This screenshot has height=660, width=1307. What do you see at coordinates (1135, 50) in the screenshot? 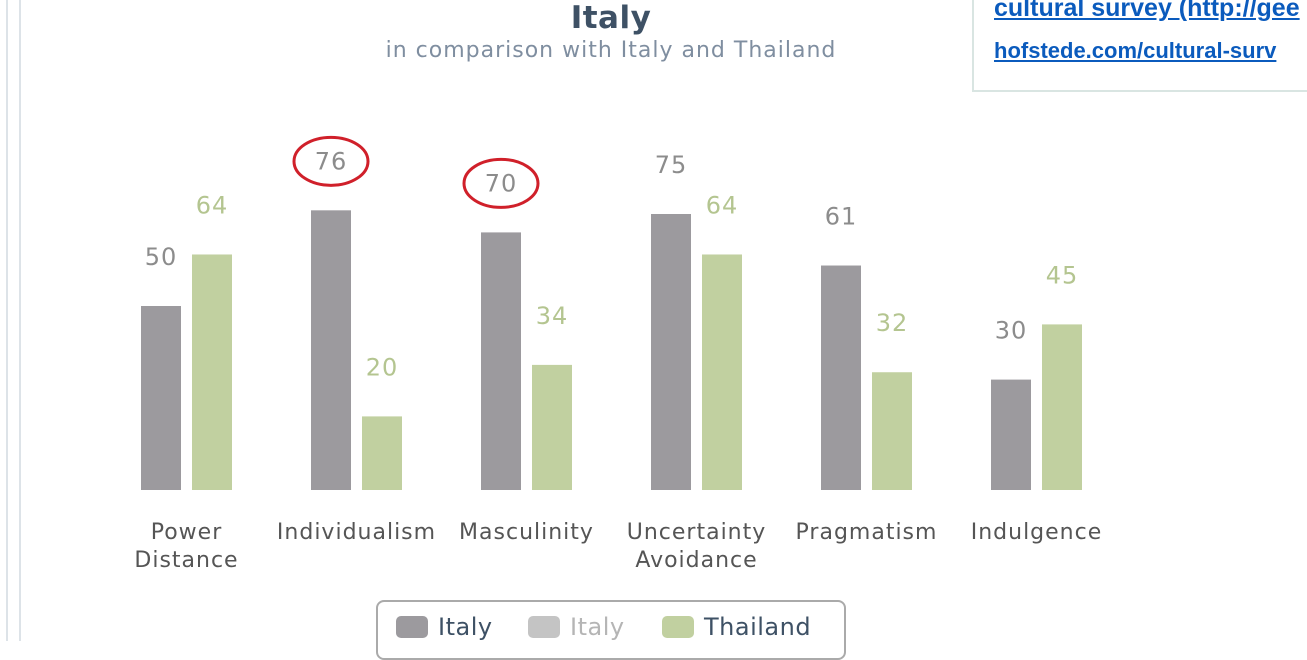
I see `source-link-line-2: hofstede.com/cultural-surv` at bounding box center [1135, 50].